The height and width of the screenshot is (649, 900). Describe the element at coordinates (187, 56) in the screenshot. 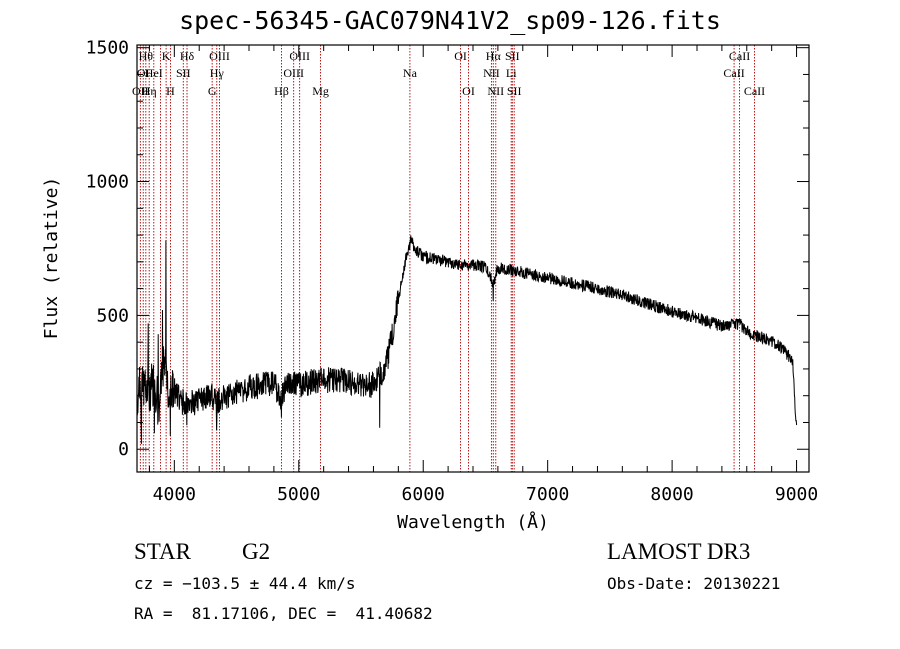

I see `reference-line-label: Hδ` at that location.